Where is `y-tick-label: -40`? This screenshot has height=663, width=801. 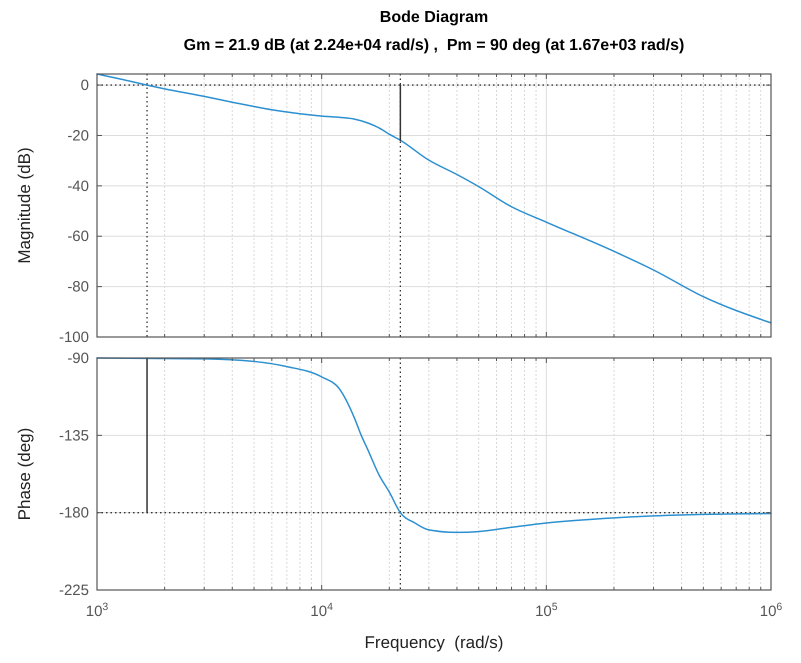
y-tick-label: -40 is located at coordinates (78, 186).